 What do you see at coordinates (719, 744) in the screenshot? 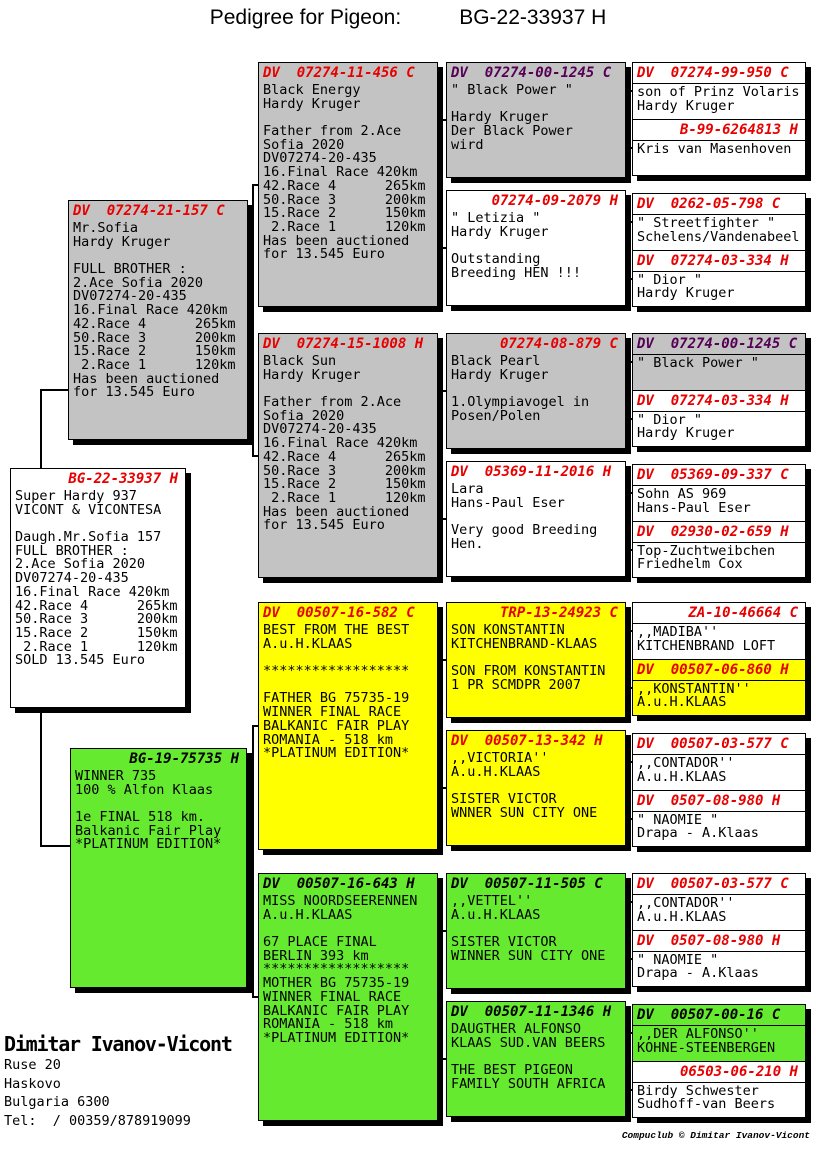
I see `box-header: DV 00507-03-577 C` at bounding box center [719, 744].